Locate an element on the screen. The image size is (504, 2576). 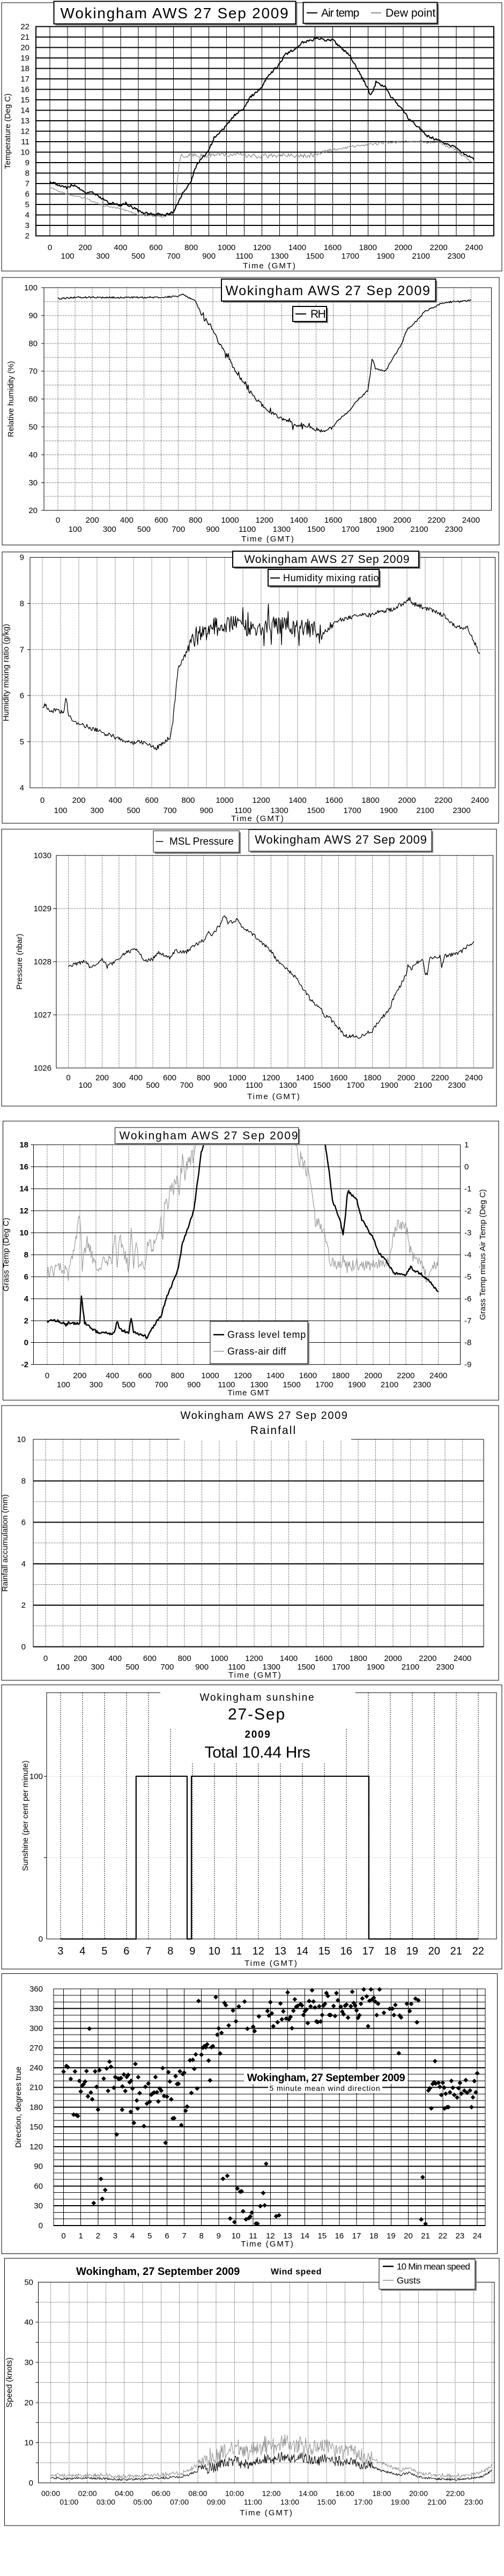
svg-text: 1028 is located at coordinates (42, 962).